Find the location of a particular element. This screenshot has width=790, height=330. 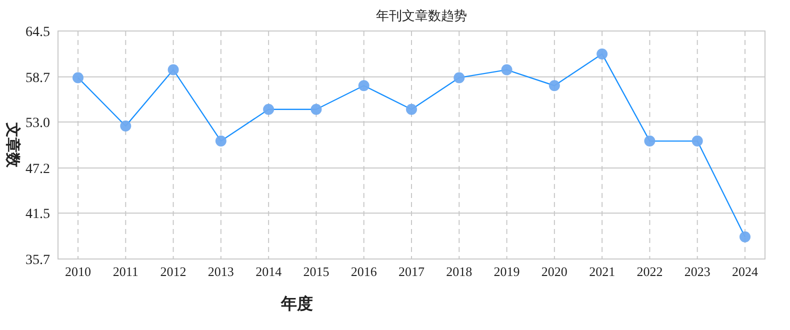

x-tick-label: 2021 is located at coordinates (602, 271).